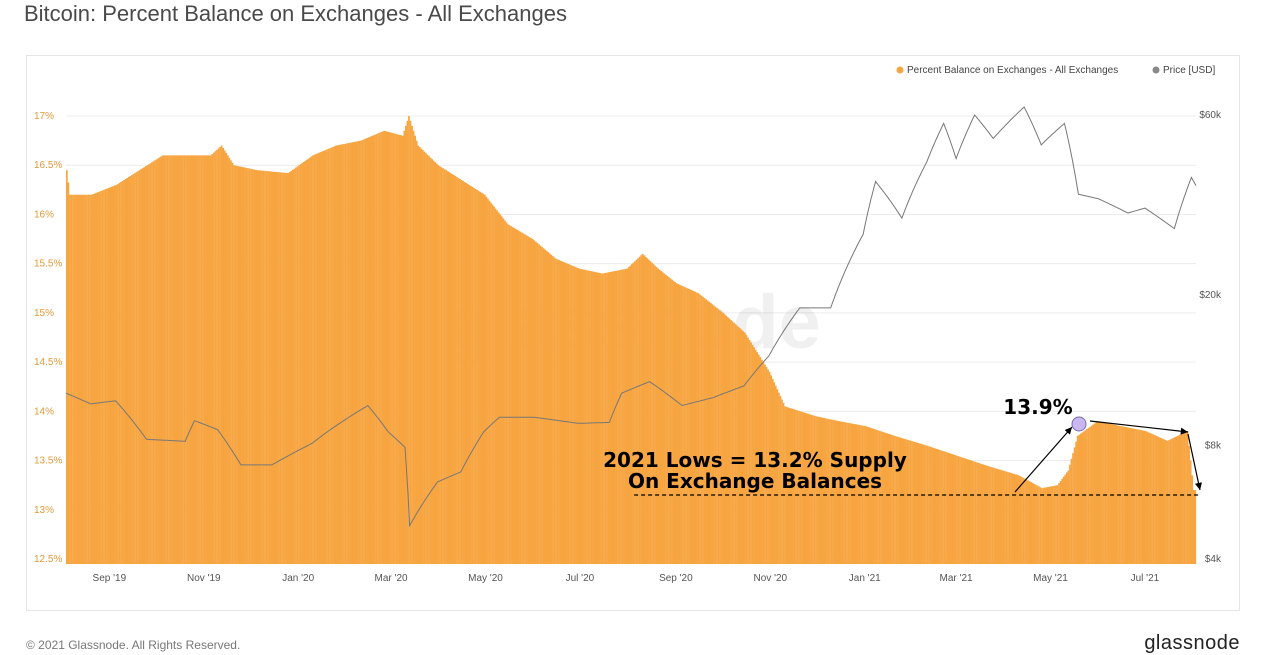  Describe the element at coordinates (48, 264) in the screenshot. I see `y-left-tick-label: 15.5%` at that location.